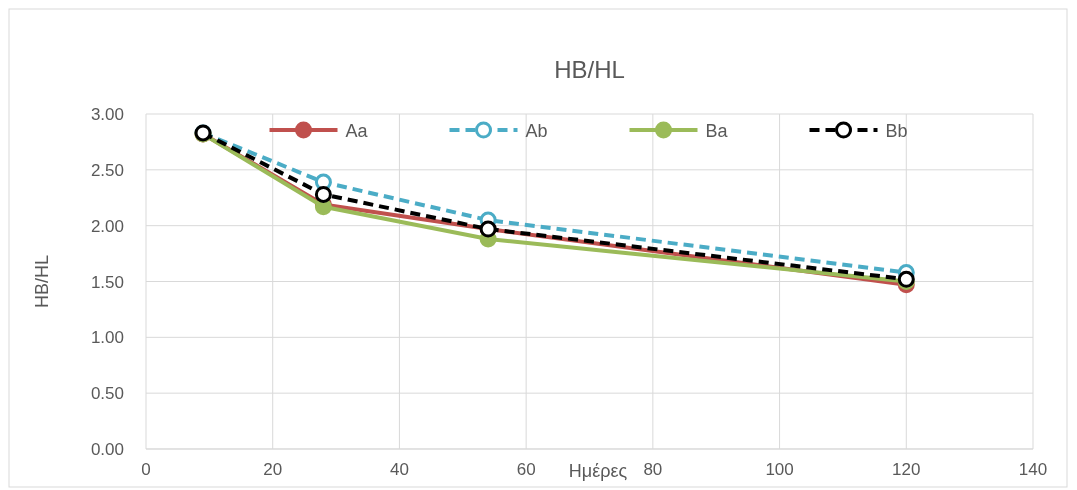 The width and height of the screenshot is (1077, 490). Describe the element at coordinates (598, 471) in the screenshot. I see `x-axis-title: Ημέρες` at that location.